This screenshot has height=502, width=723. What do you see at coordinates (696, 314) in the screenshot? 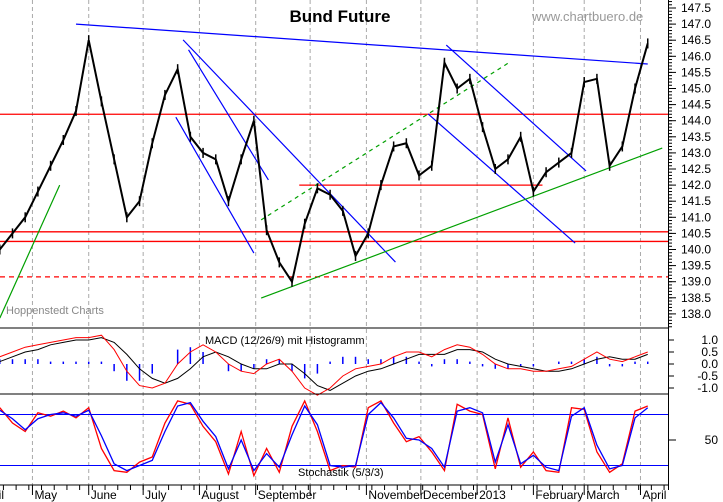
I see `price-tick-label: 138.0` at bounding box center [696, 314].